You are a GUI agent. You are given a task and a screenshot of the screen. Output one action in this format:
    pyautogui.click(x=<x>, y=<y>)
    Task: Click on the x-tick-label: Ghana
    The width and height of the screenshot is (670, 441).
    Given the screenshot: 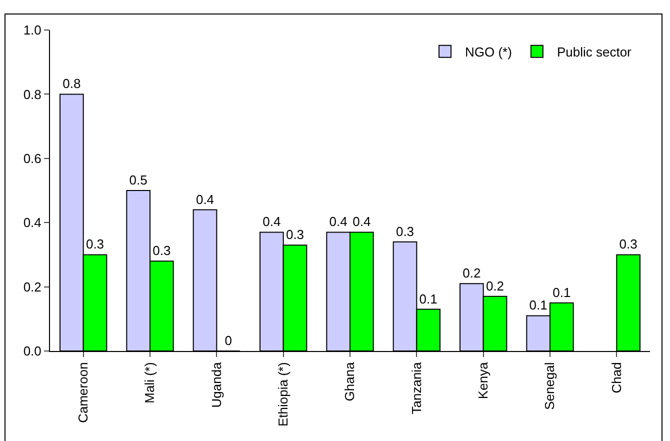 What is the action you would take?
    pyautogui.click(x=350, y=381)
    